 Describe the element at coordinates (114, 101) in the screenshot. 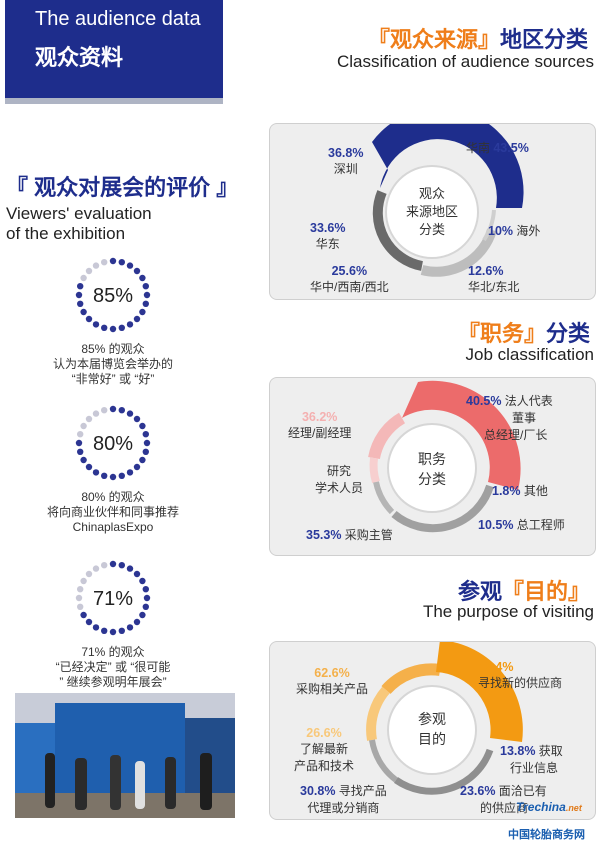

I see `header-underline` at that location.